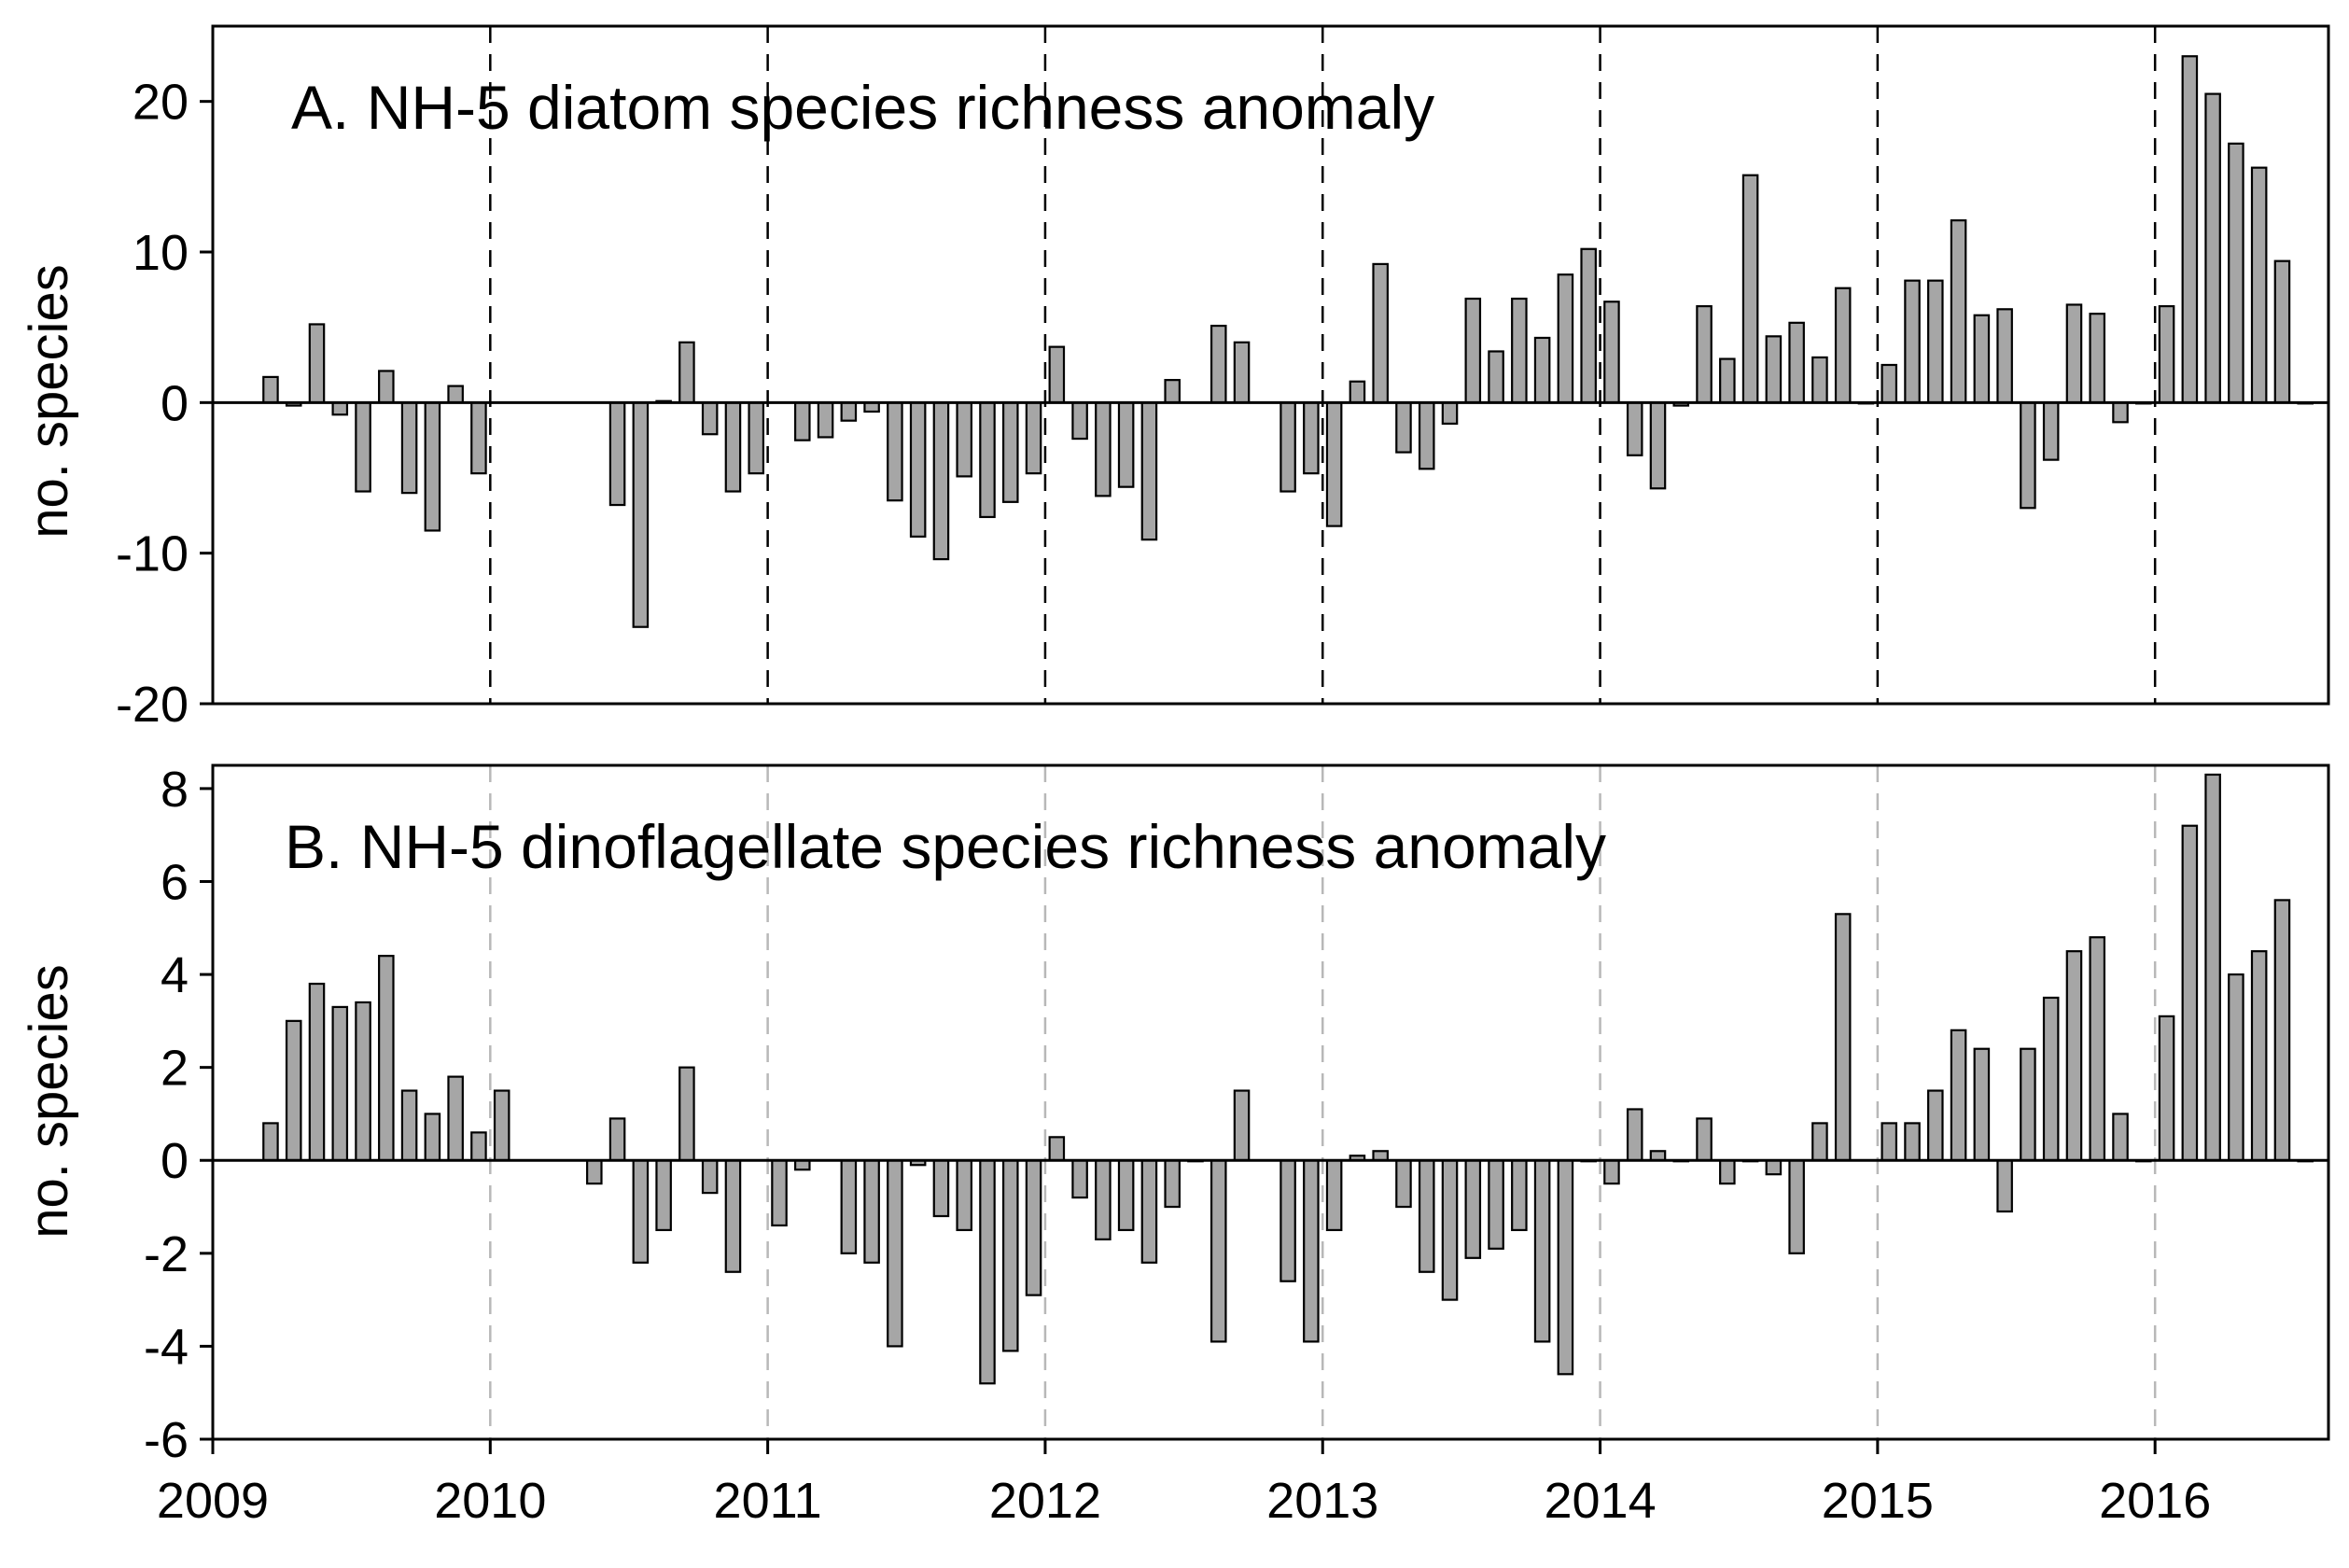 Image resolution: width=2349 pixels, height=1568 pixels. I want to click on y-tick-label: 20, so click(161, 103).